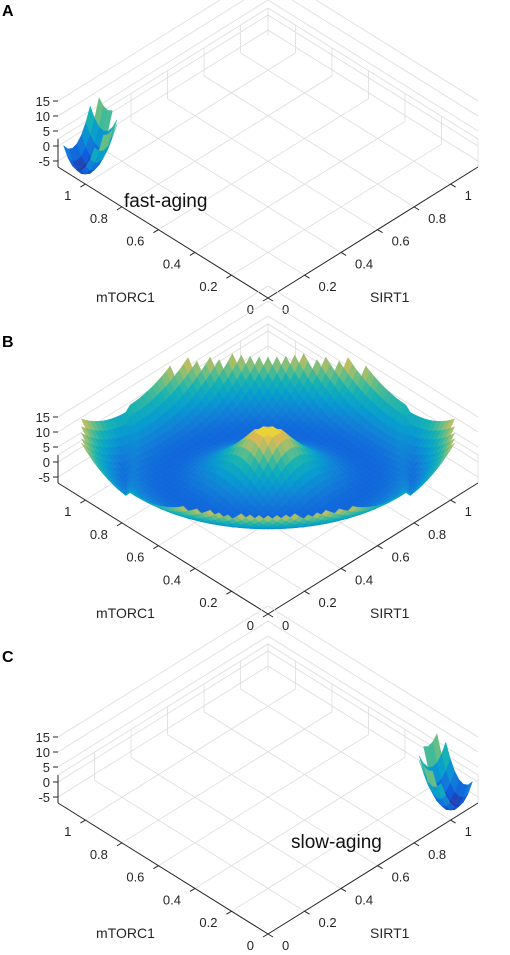  What do you see at coordinates (46, 767) in the screenshot?
I see `z-tick-label: 5` at bounding box center [46, 767].